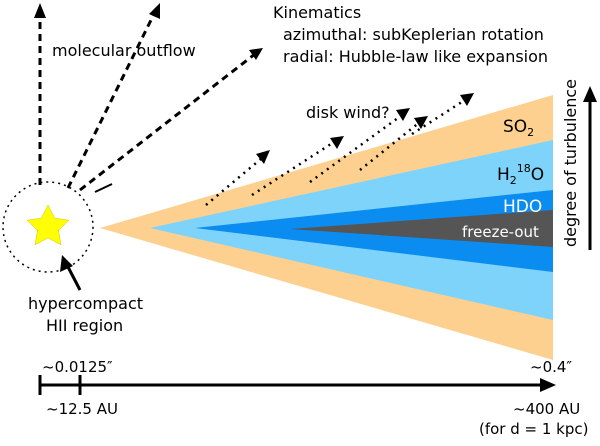 The image size is (600, 446). What do you see at coordinates (548, 385) in the screenshot?
I see `scale-bar-arrowhead` at bounding box center [548, 385].